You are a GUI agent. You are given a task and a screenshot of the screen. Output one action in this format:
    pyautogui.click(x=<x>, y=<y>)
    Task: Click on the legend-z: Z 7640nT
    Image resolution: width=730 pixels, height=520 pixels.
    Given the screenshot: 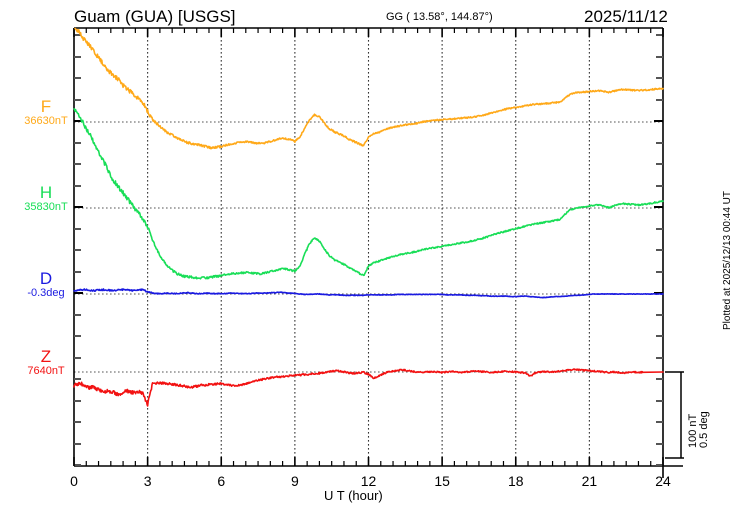 What is the action you would take?
    pyautogui.click(x=46, y=363)
    